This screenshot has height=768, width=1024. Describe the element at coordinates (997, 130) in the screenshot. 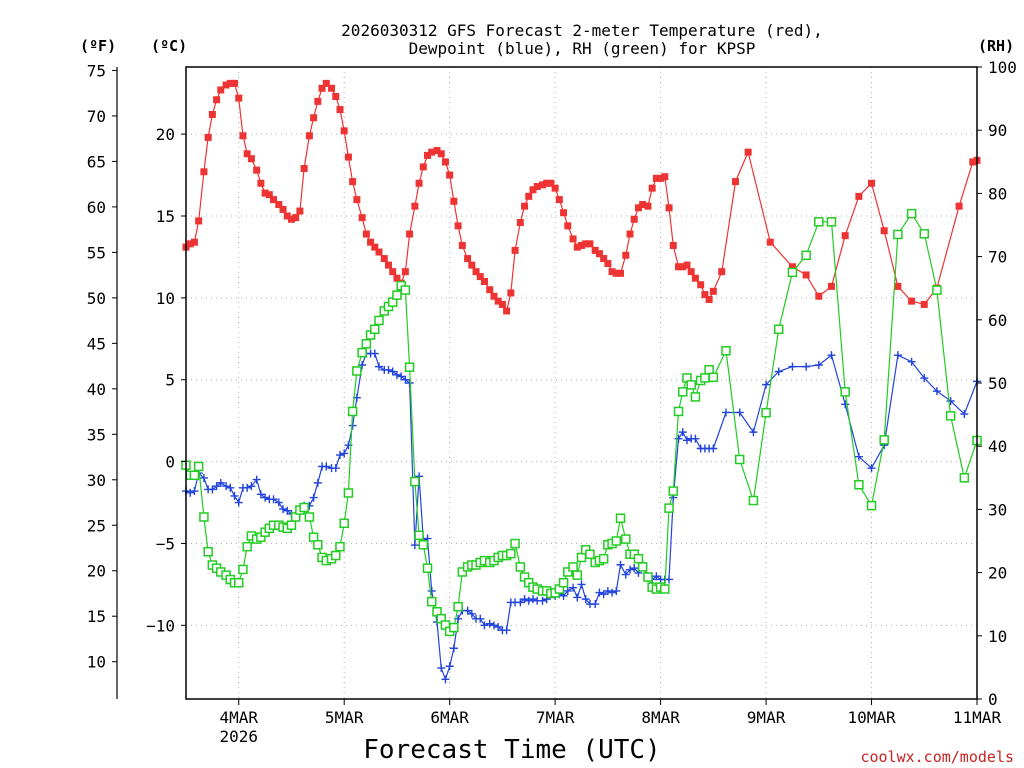

I see `rh-tick-label: 90` at that location.